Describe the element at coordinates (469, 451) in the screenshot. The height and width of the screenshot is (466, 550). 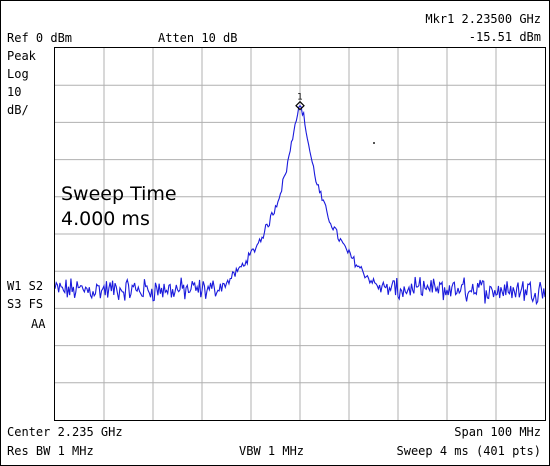
I see `sweep-info: Sweep 4 ms (401 pts)` at that location.